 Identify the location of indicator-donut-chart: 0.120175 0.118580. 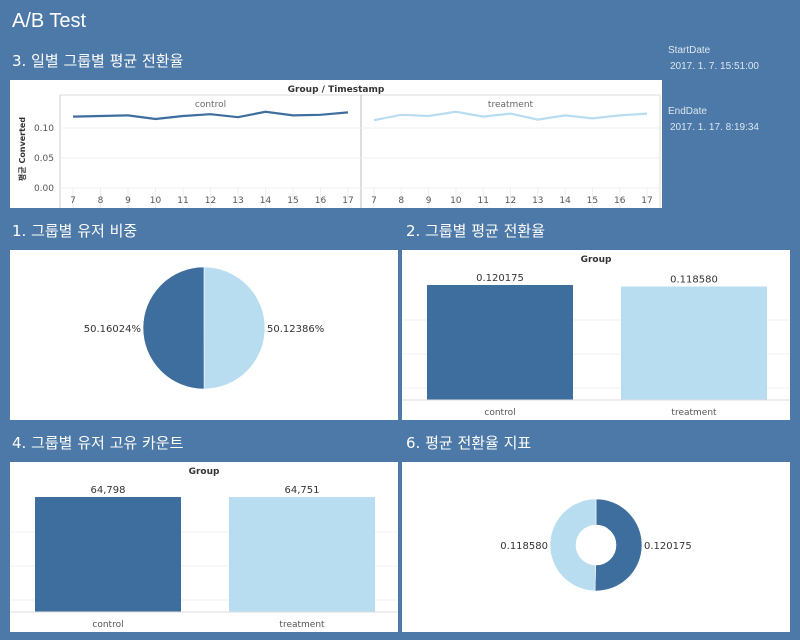
(596, 545).